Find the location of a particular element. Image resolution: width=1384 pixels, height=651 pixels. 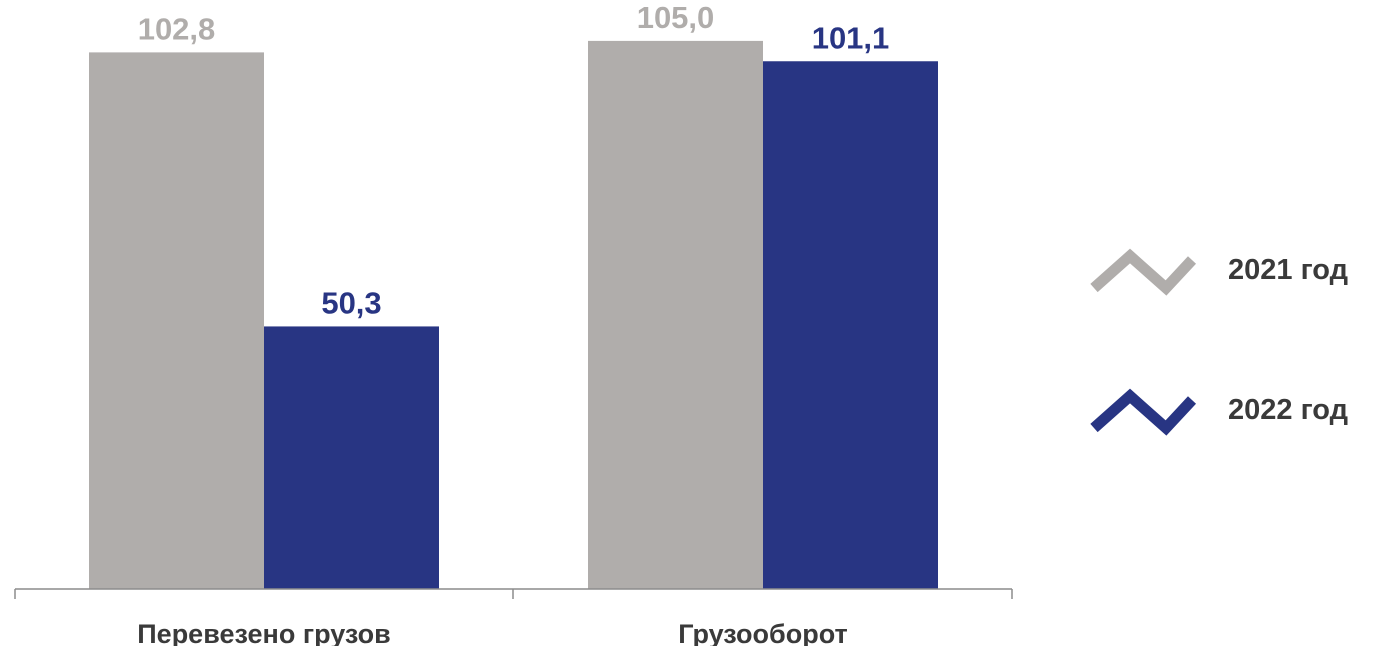

legend: 2021 год 2022 год is located at coordinates (1233, 380).